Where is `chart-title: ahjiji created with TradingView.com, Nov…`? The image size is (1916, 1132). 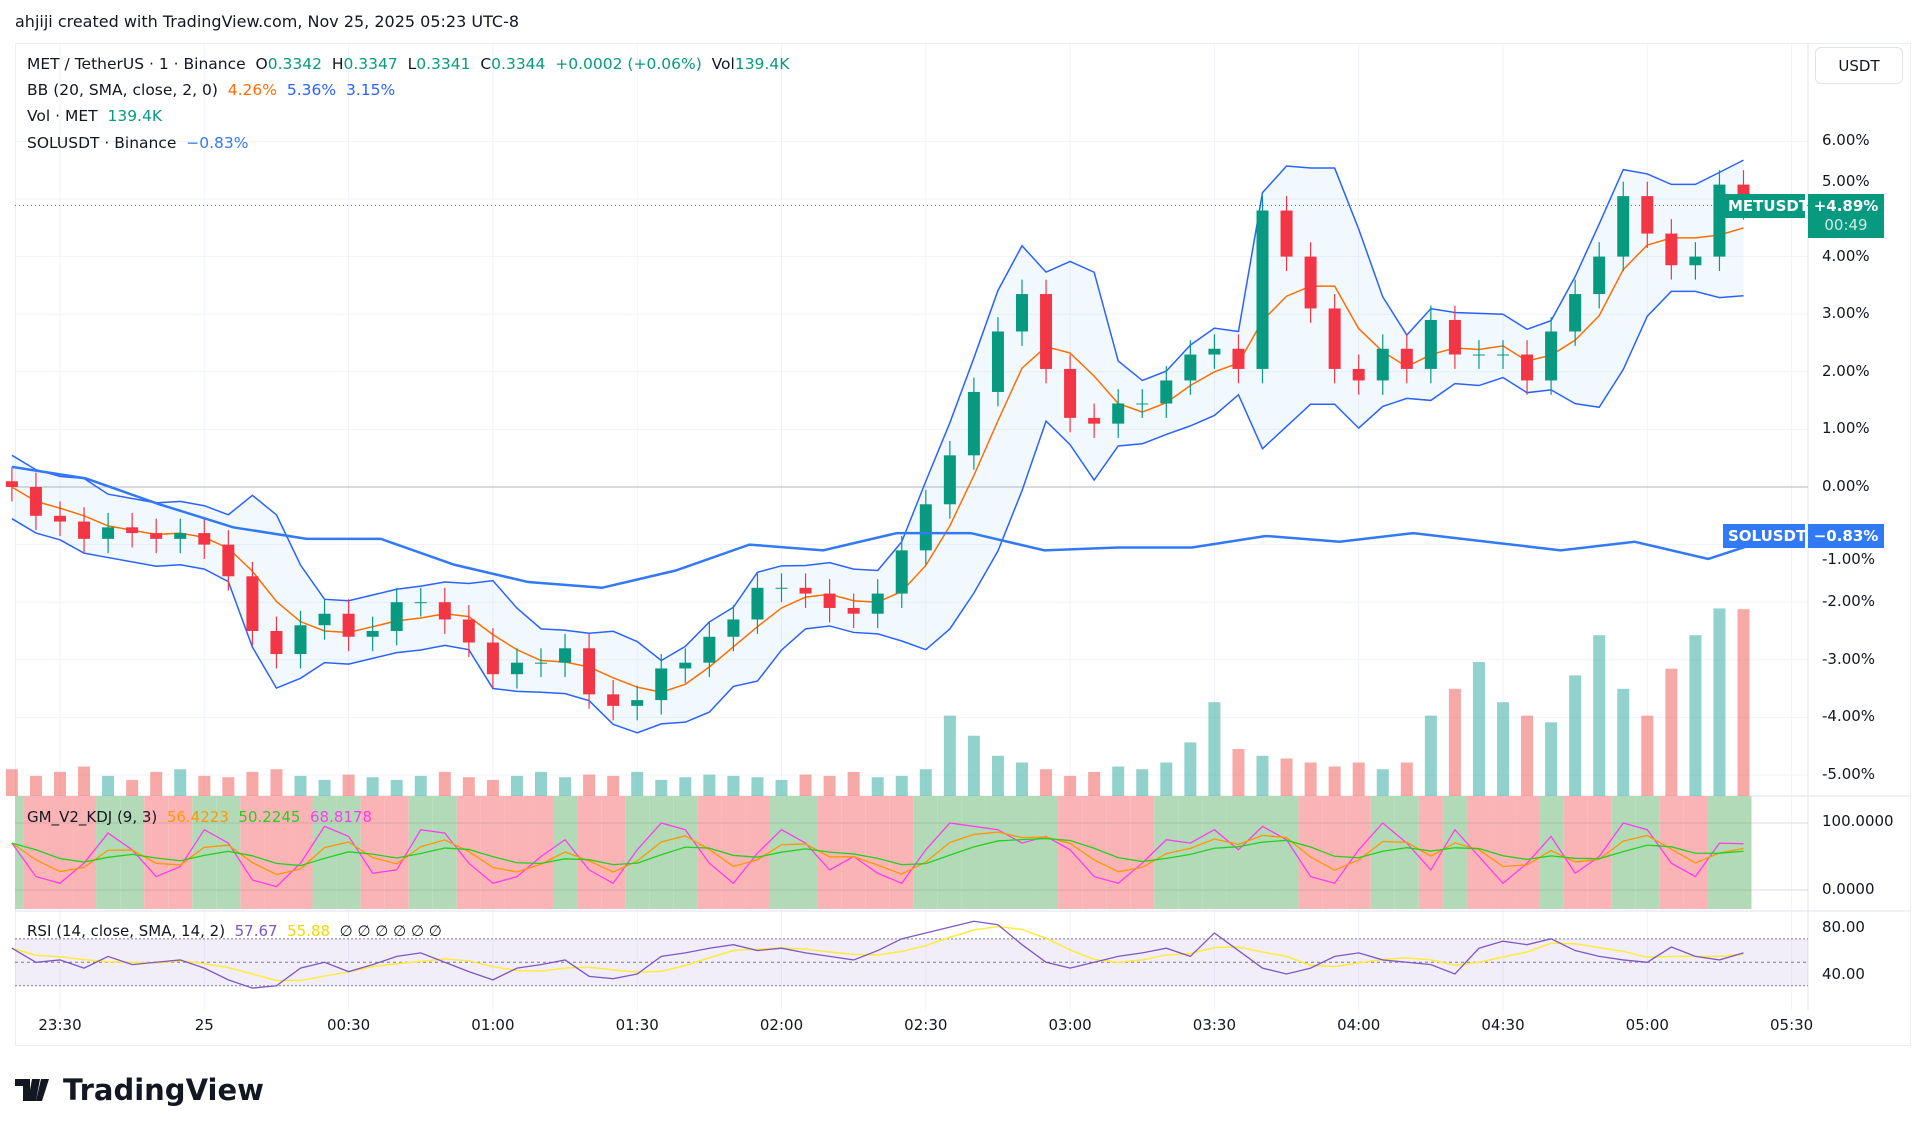
chart-title: ahjiji created with TradingView.com, Nov… is located at coordinates (267, 21).